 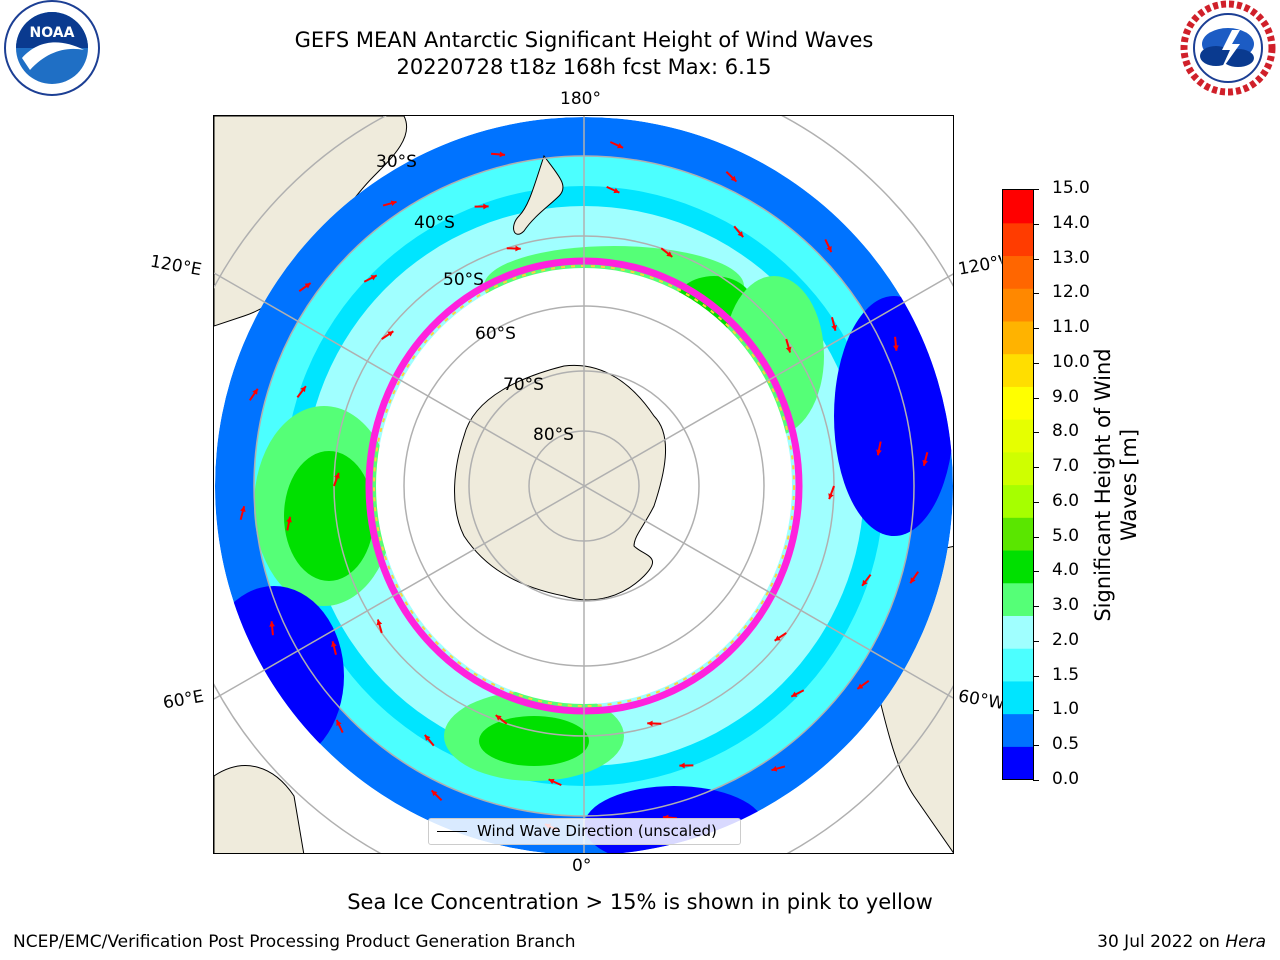 I want to click on colorbar-tick-label: 12.0, so click(x=1071, y=292).